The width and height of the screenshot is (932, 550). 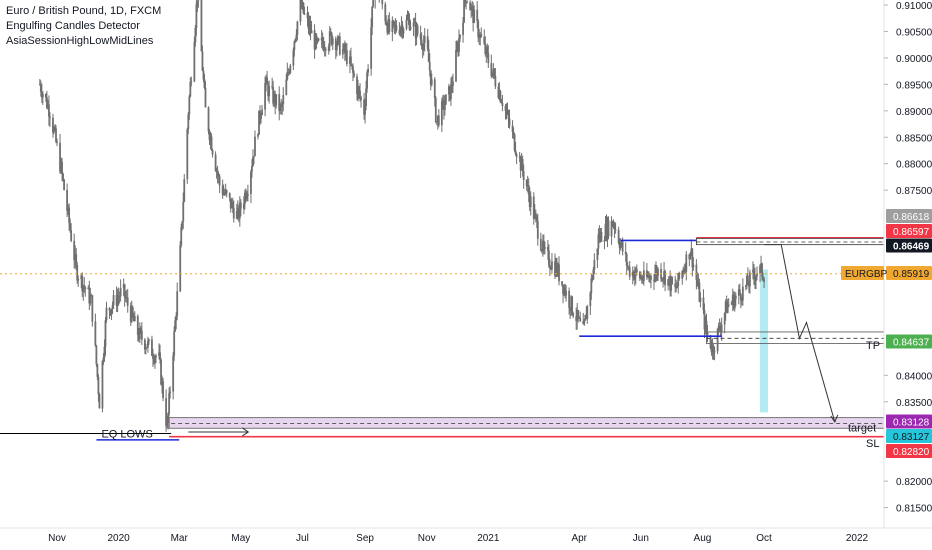 I want to click on symbol-title: Euro / British Pound, 1D, FXCM, so click(x=84, y=11).